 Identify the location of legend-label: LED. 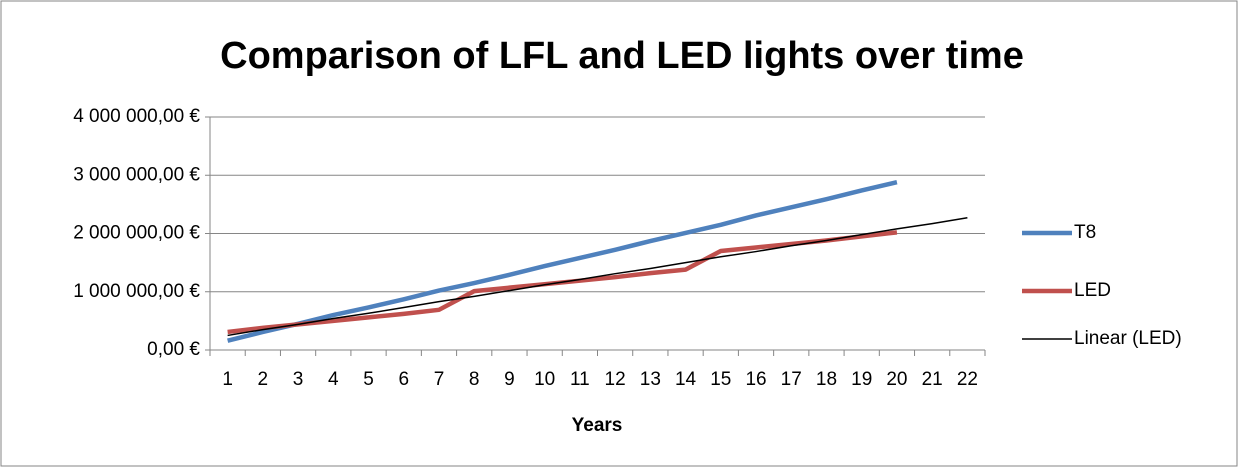
(1092, 290).